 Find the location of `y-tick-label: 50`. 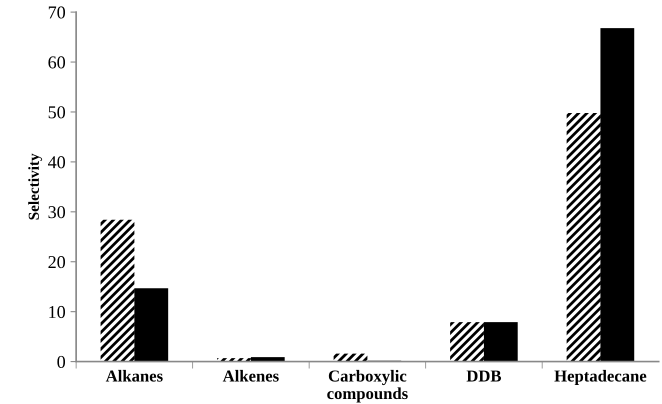

y-tick-label: 50 is located at coordinates (57, 112).